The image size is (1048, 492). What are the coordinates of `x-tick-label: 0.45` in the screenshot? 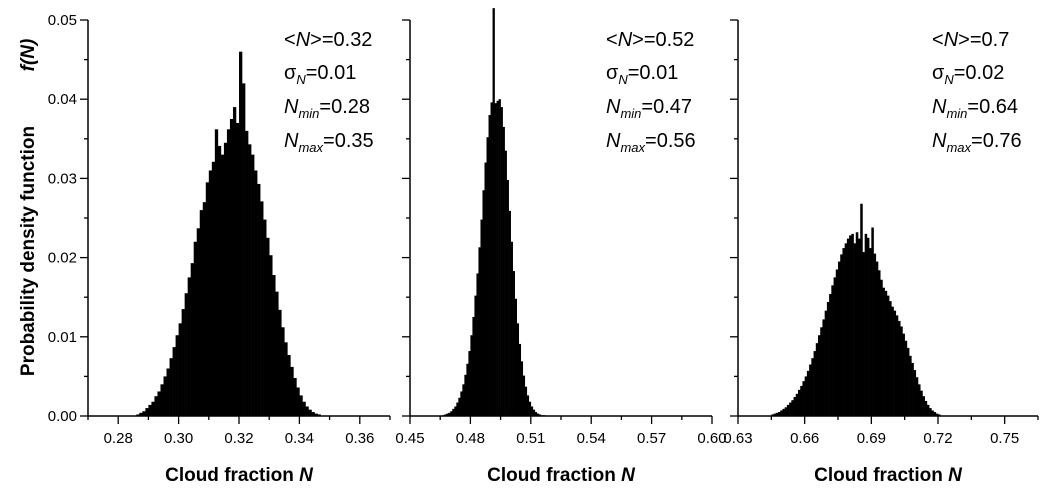 It's located at (409, 438).